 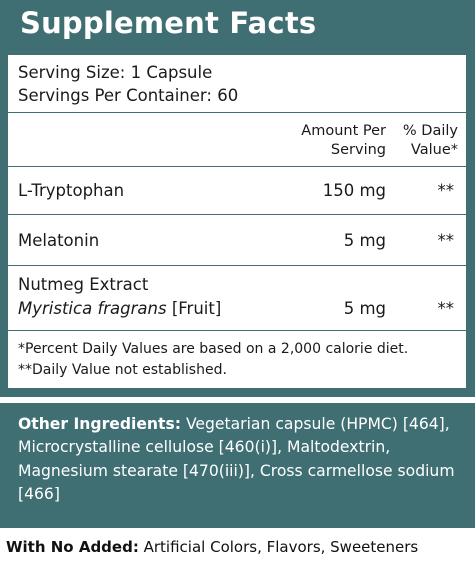 What do you see at coordinates (115, 72) in the screenshot?
I see `serving-size: Serving Size: 1 Capsule` at bounding box center [115, 72].